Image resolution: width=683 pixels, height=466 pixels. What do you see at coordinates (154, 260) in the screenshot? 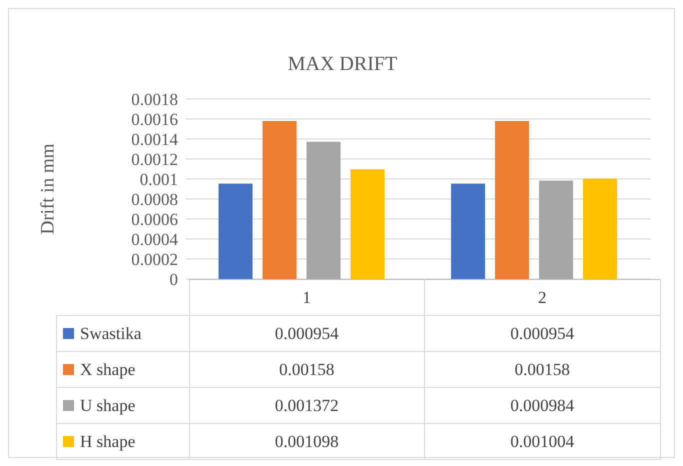
I see `y-tick-label: 0.0002` at bounding box center [154, 260].